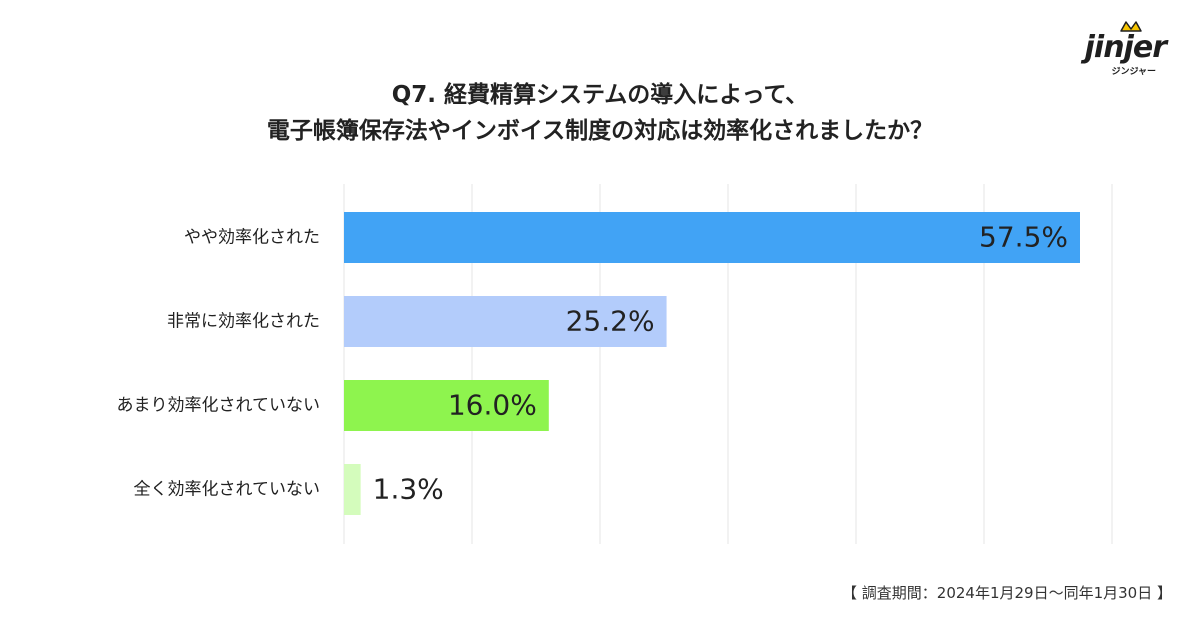 The height and width of the screenshot is (630, 1200). What do you see at coordinates (600, 95) in the screenshot?
I see `chart-title-line1: Q7. 経費精算システムの導入によって、` at bounding box center [600, 95].